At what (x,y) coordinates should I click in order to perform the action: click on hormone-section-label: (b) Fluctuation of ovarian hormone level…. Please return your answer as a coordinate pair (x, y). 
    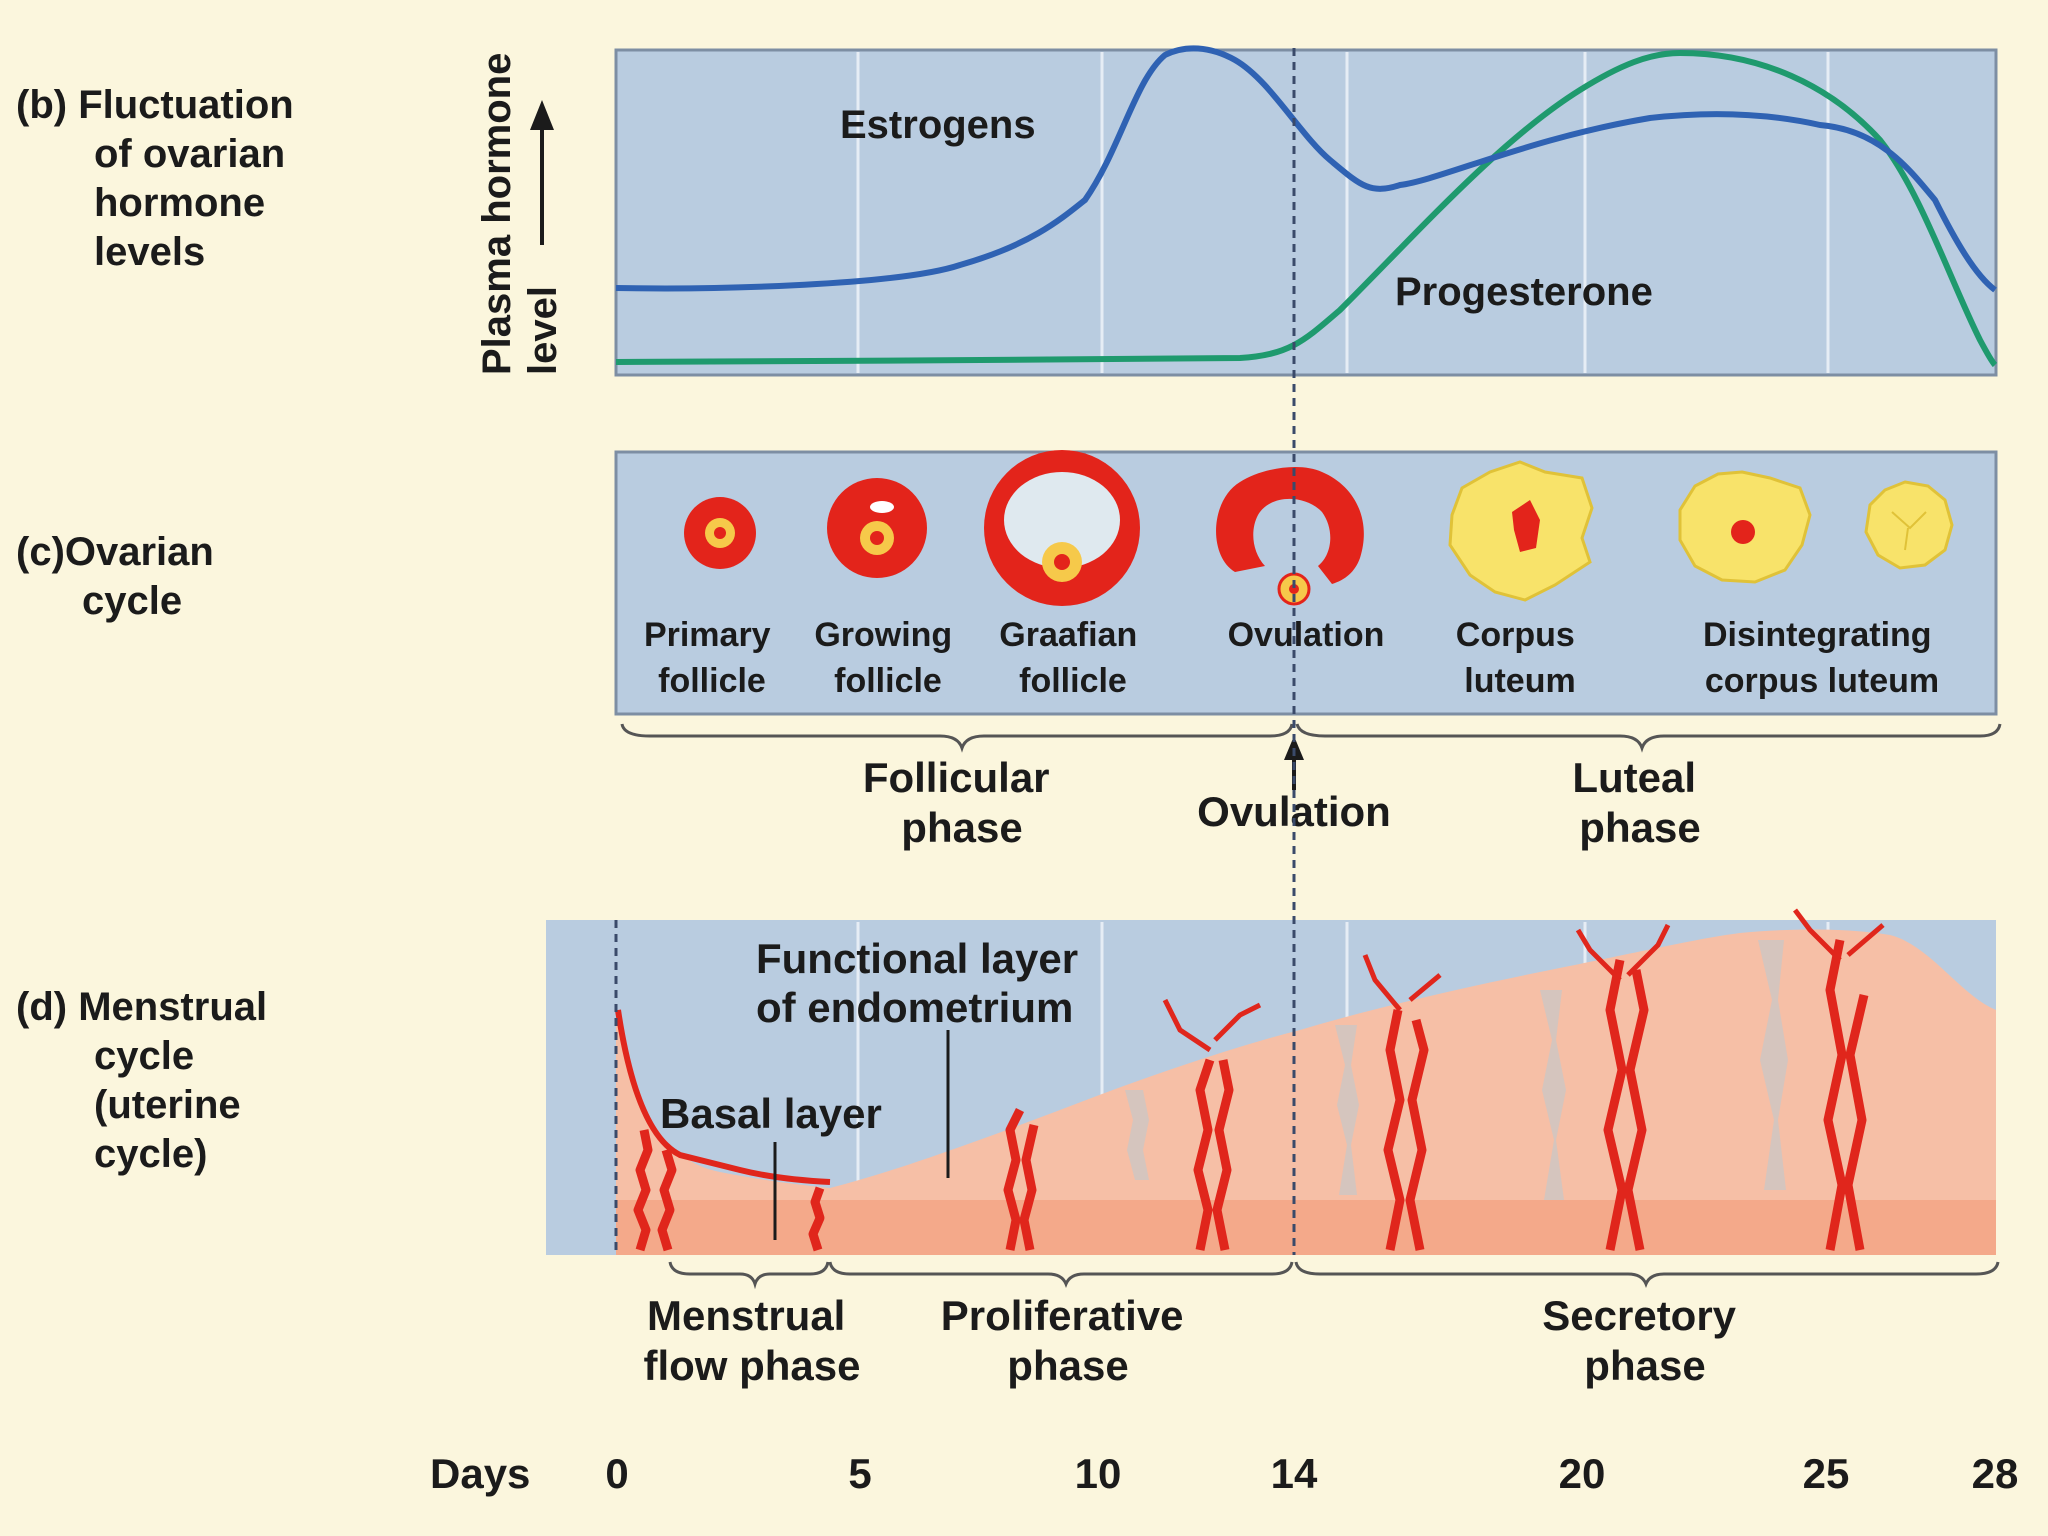
    Looking at the image, I should click on (160, 178).